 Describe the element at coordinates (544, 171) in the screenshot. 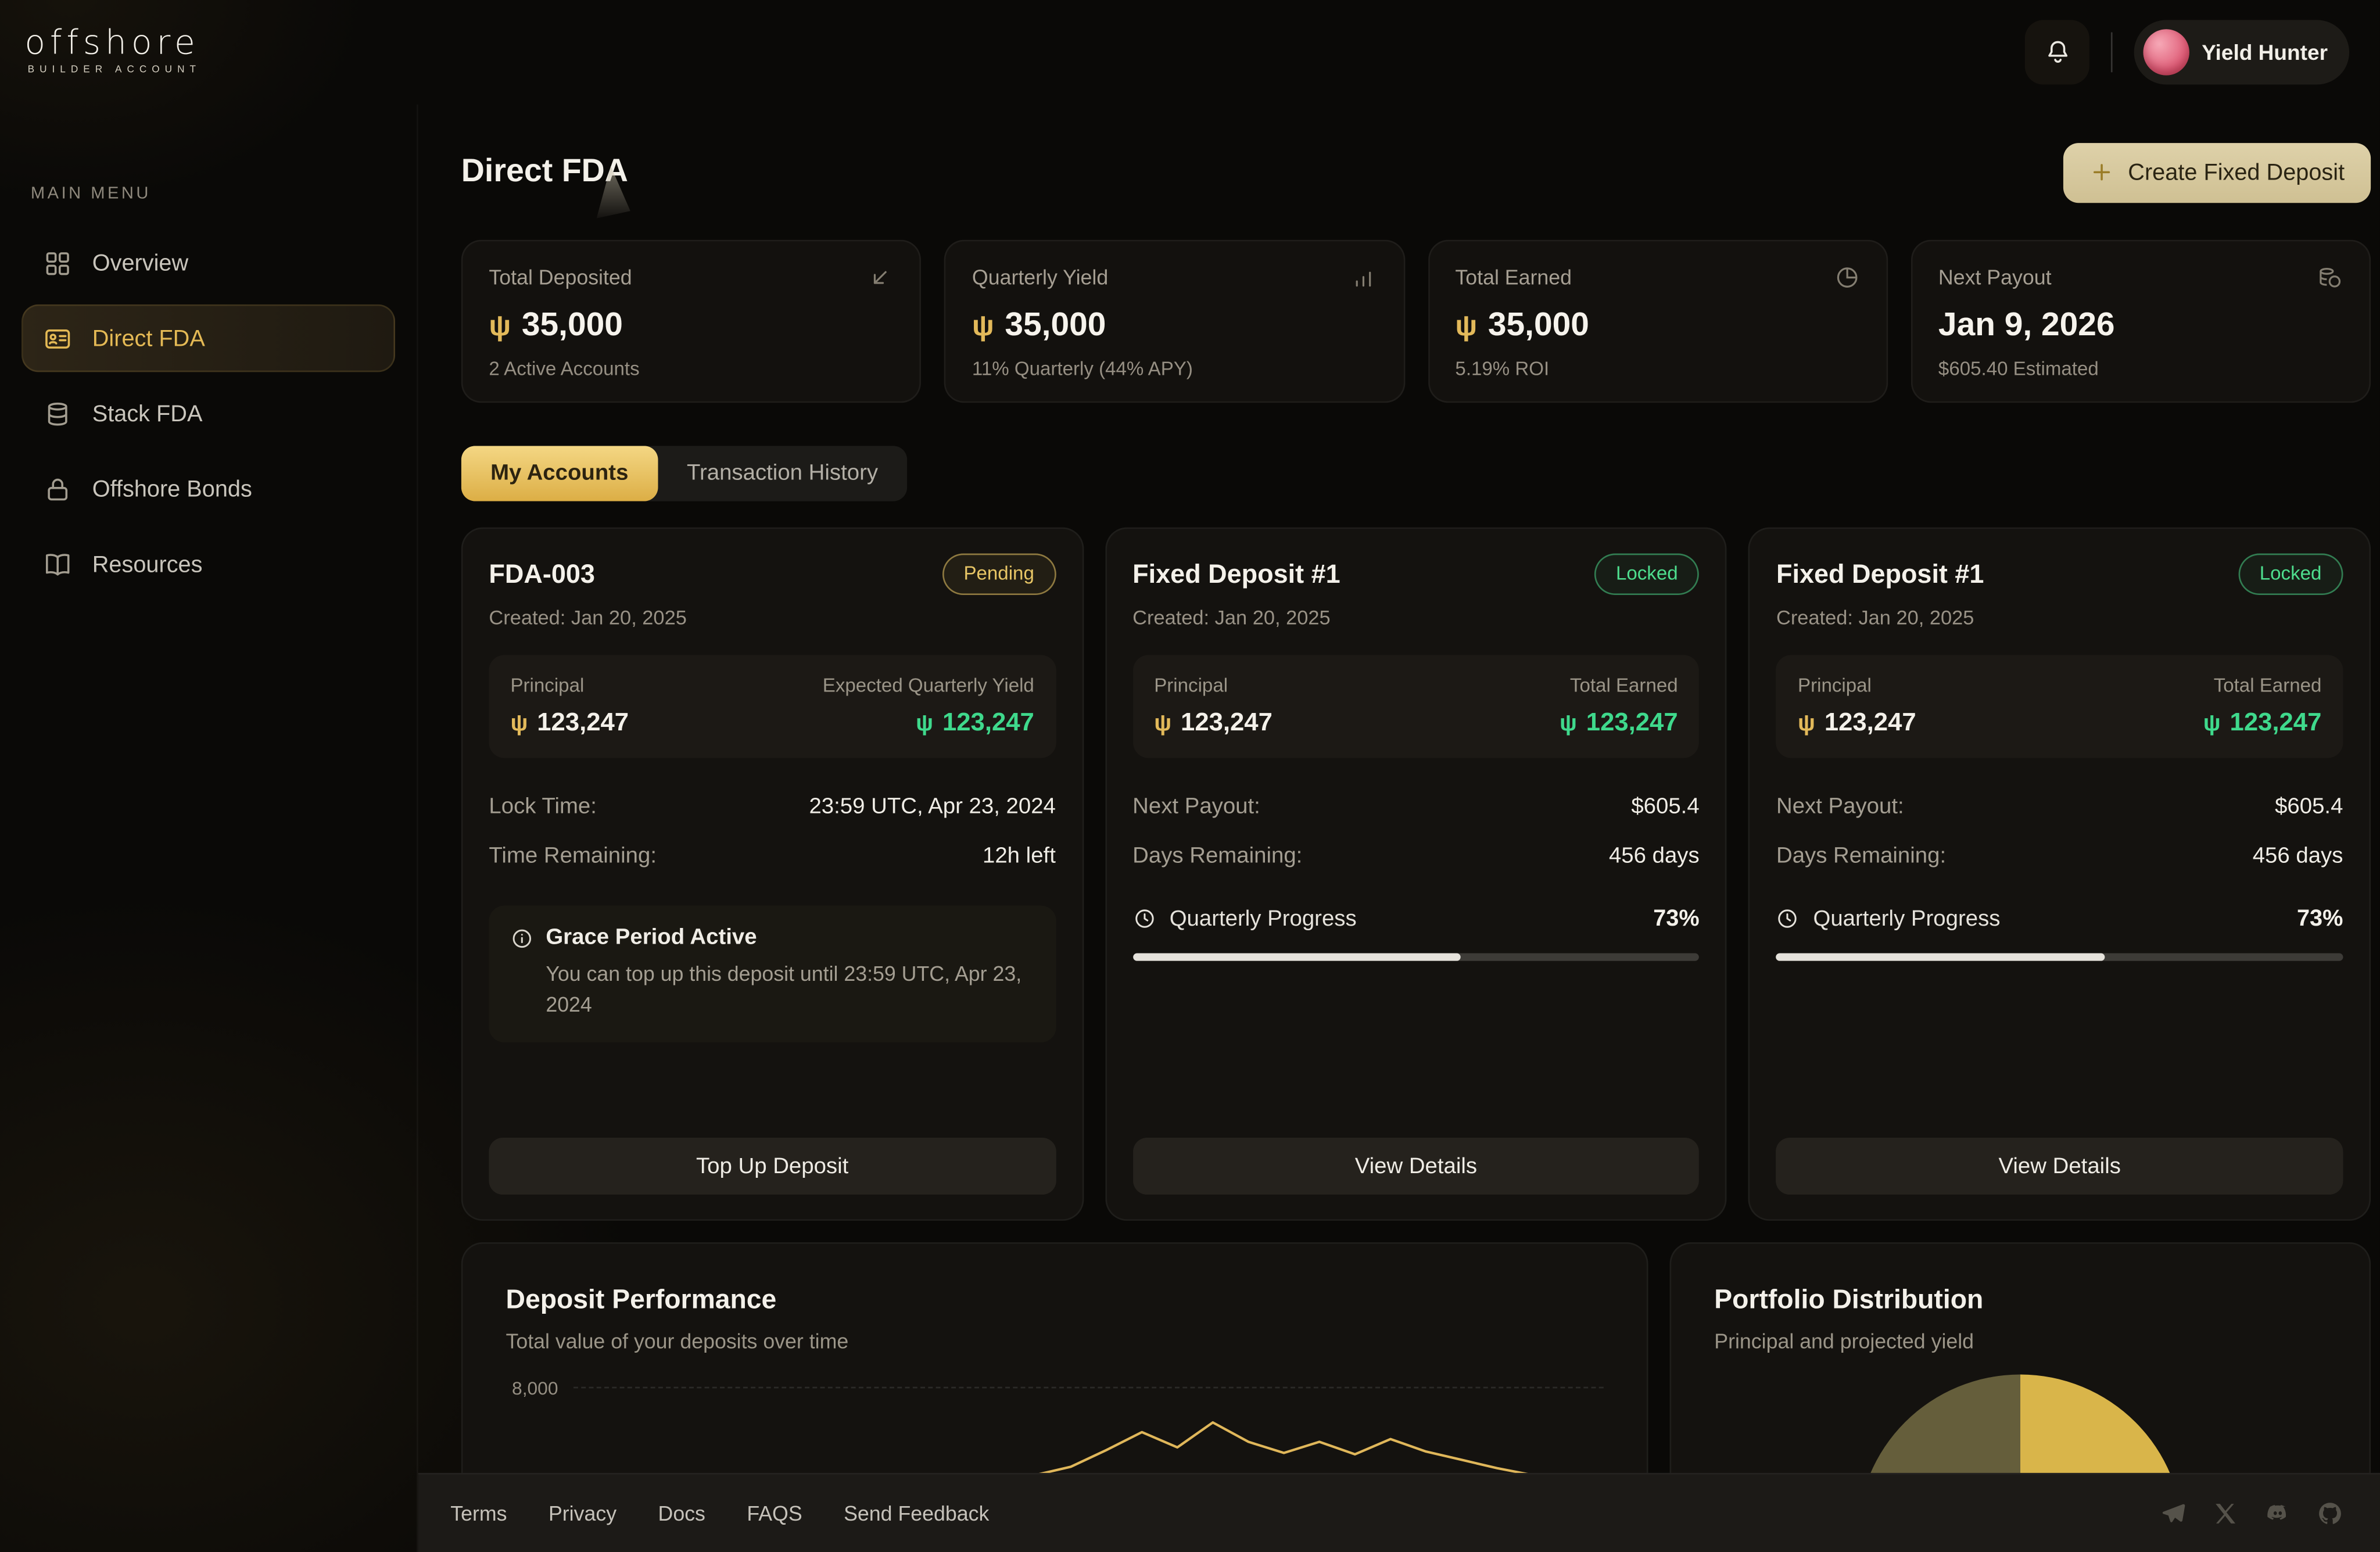

I see `page-title: Direct FDA` at that location.